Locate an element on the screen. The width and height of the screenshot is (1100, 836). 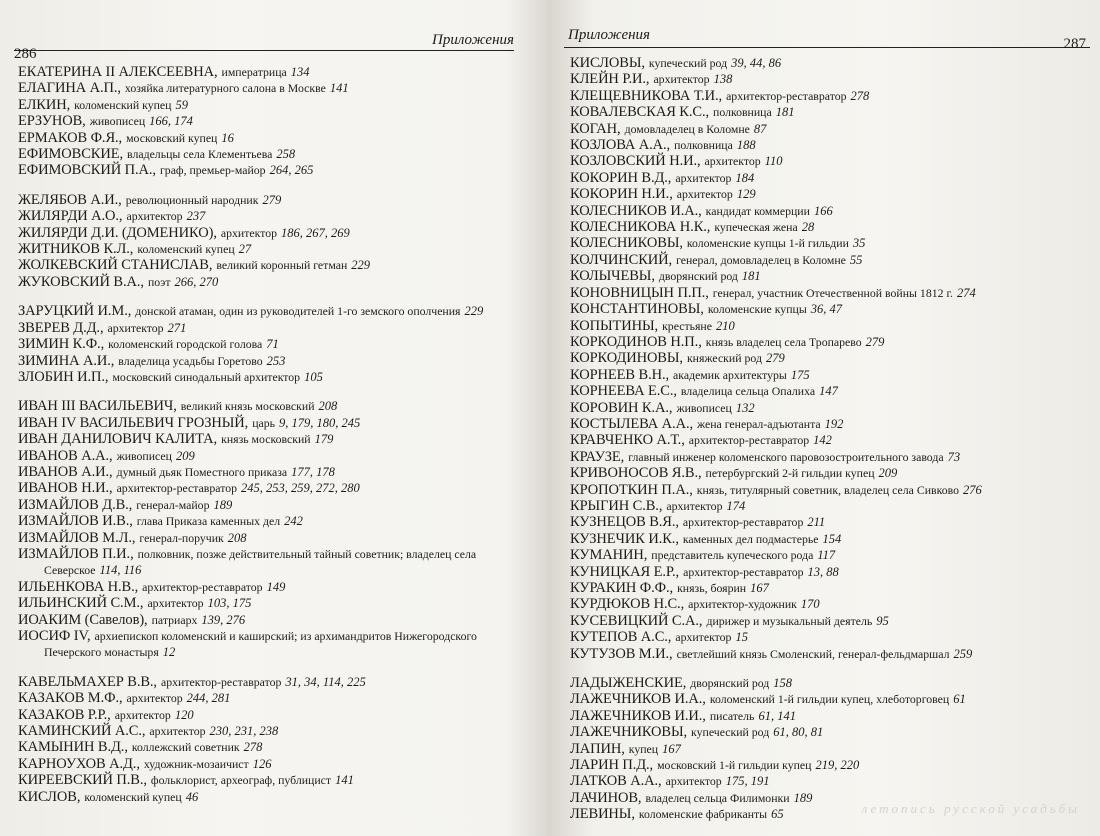
entry-pages: 16 is located at coordinates (227, 137).